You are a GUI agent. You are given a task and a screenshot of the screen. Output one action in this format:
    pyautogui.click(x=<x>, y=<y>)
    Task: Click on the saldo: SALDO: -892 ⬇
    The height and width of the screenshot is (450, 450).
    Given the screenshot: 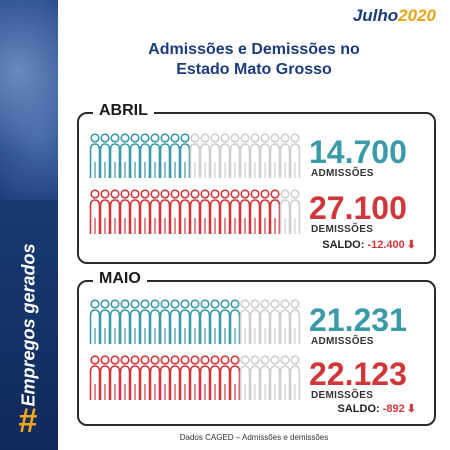 What is the action you would take?
    pyautogui.click(x=377, y=408)
    